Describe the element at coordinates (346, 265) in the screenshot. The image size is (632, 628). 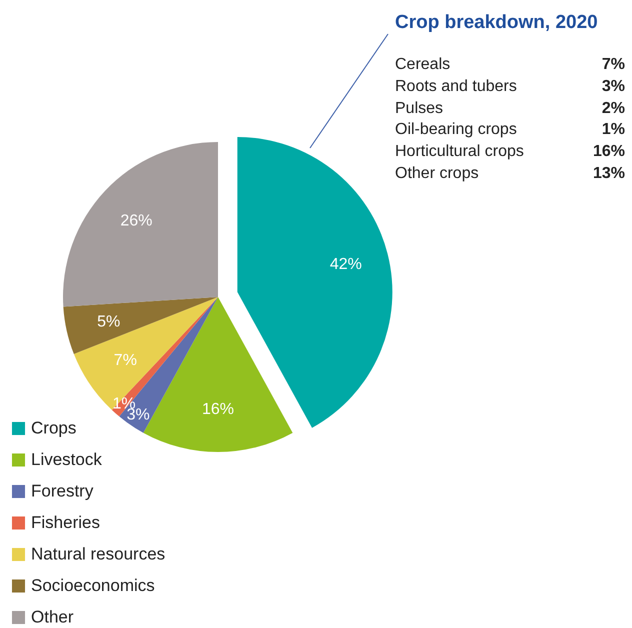
I see `data-label: 42%` at that location.